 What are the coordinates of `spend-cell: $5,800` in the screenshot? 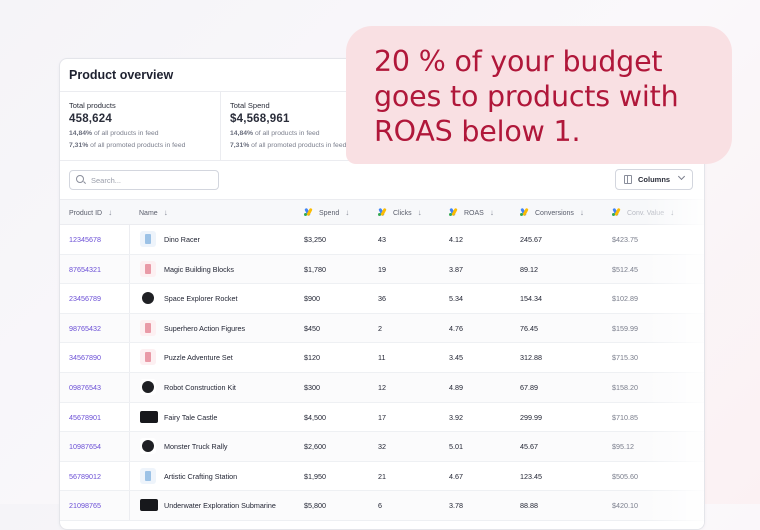 It's located at (315, 506).